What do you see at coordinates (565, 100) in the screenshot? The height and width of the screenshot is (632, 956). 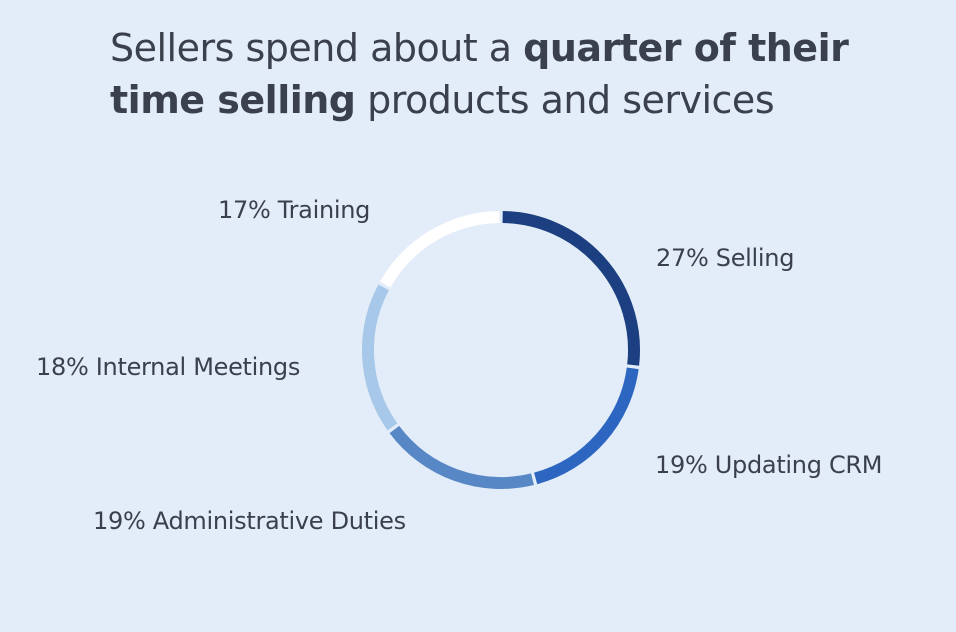 I see `title-part: products and services` at bounding box center [565, 100].